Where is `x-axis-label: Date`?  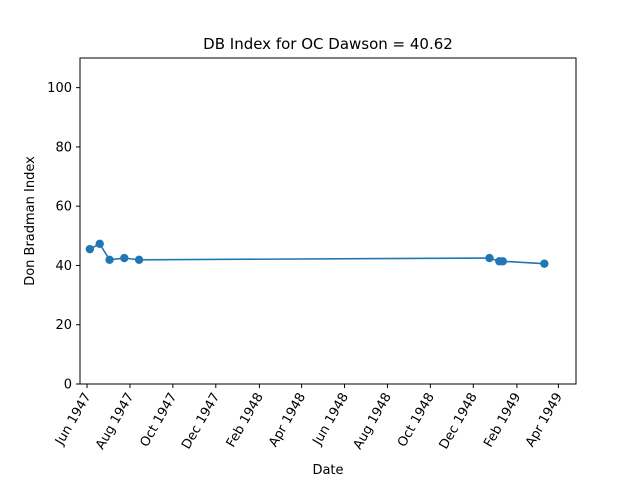 x-axis-label: Date is located at coordinates (327, 470).